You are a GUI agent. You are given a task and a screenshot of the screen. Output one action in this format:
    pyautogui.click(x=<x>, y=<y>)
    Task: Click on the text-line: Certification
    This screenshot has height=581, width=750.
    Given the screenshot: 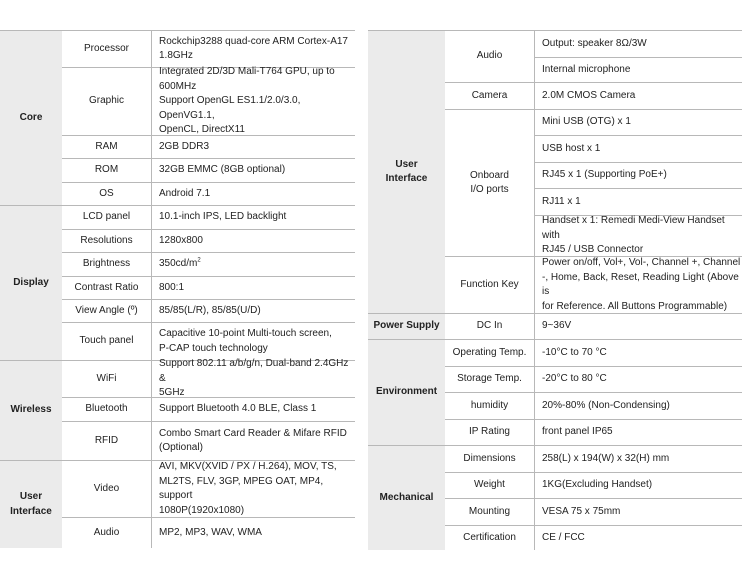 What is the action you would take?
    pyautogui.click(x=489, y=537)
    